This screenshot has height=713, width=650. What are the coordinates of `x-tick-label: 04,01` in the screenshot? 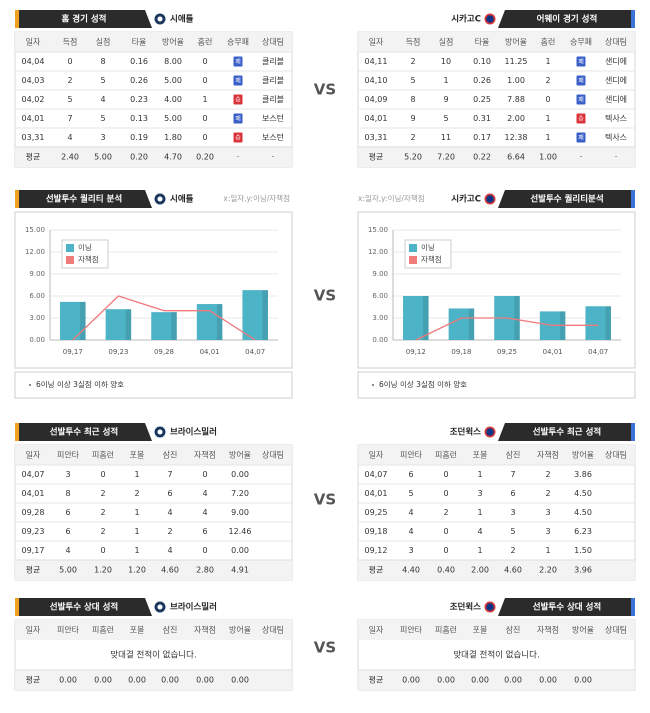 It's located at (210, 352).